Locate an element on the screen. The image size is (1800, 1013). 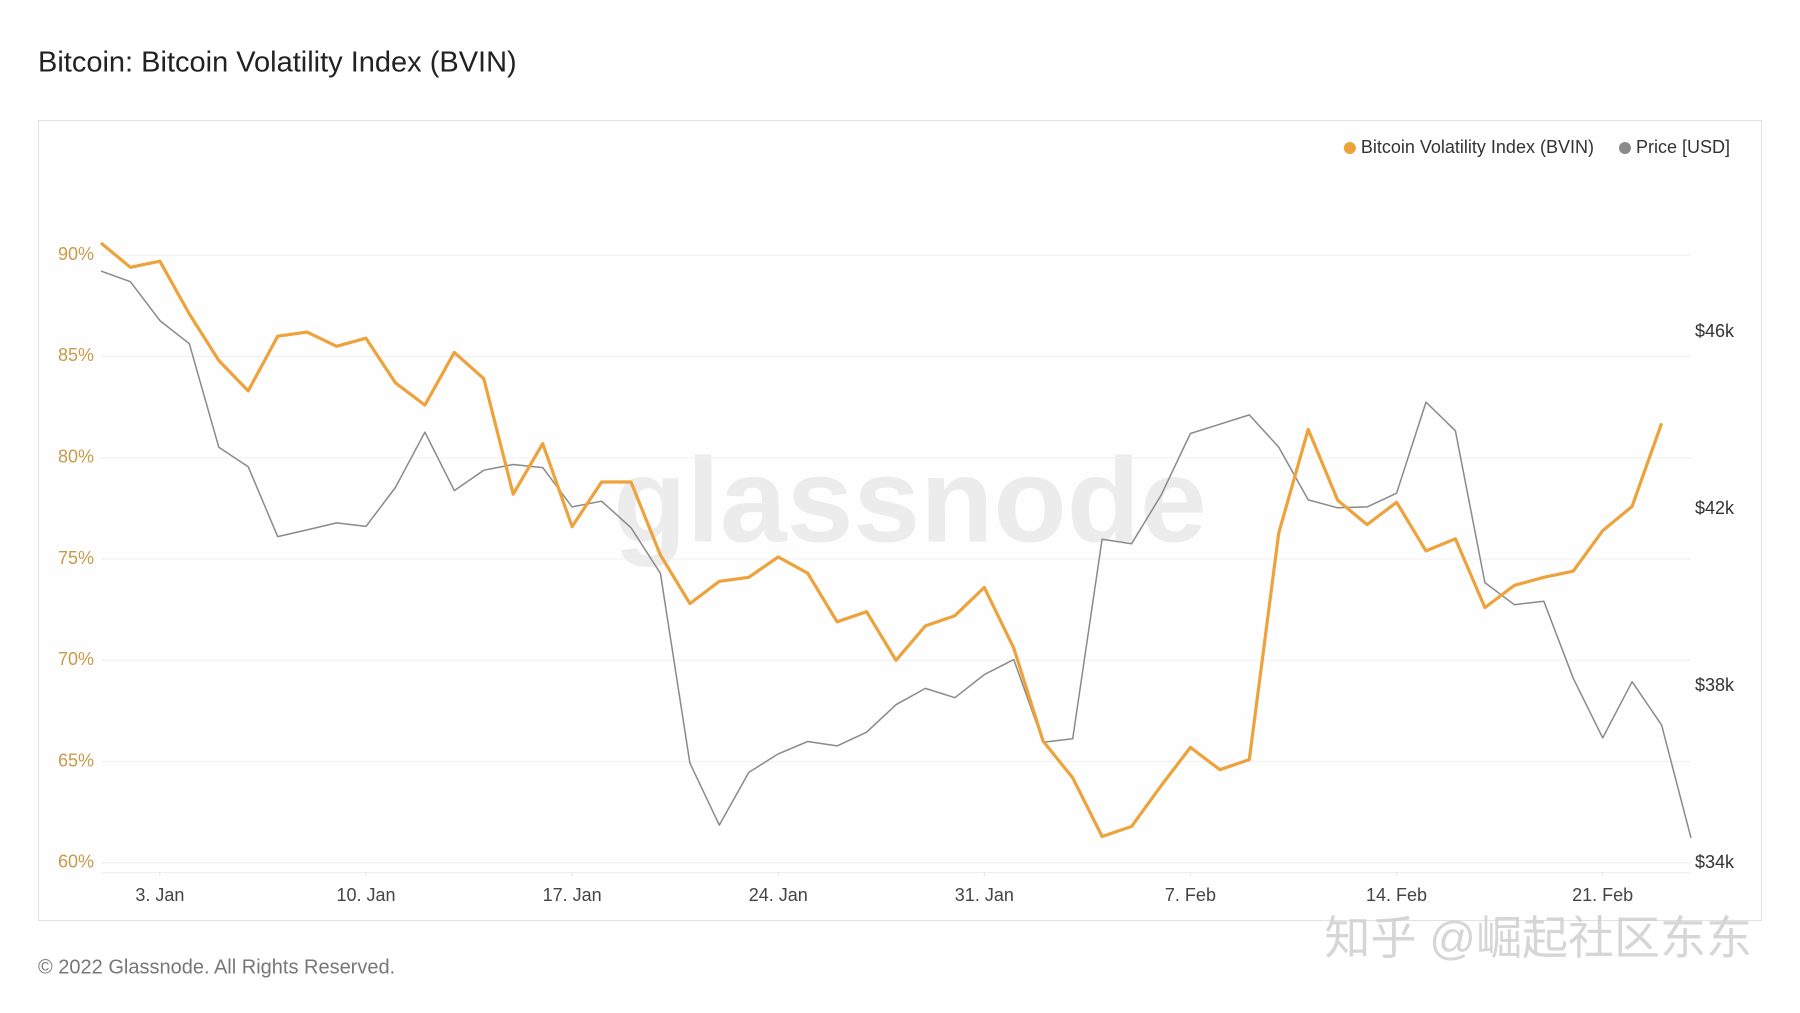
y-tick-label: 65% is located at coordinates (76, 760).